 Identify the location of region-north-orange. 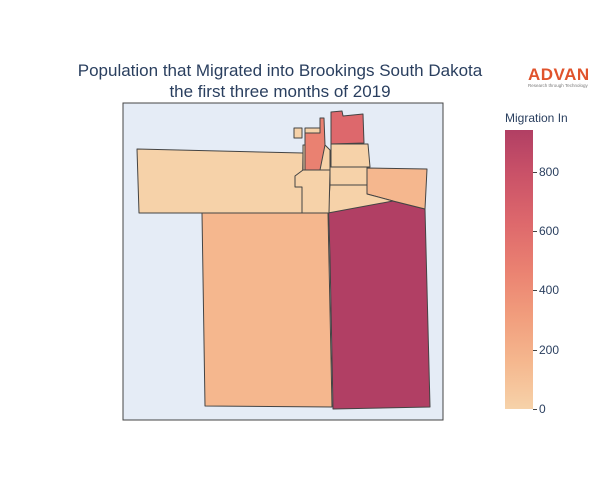
(315, 144).